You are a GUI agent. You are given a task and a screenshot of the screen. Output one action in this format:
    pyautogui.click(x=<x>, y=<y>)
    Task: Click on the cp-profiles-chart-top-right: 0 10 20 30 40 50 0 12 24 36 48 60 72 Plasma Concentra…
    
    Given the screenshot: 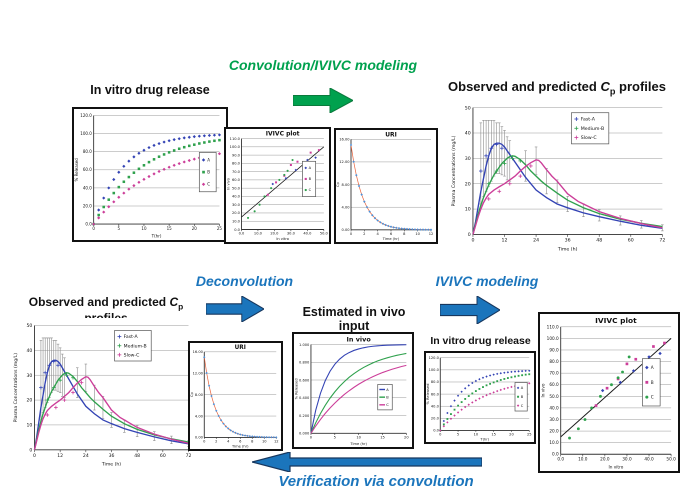 What is the action you would take?
    pyautogui.click(x=560, y=176)
    